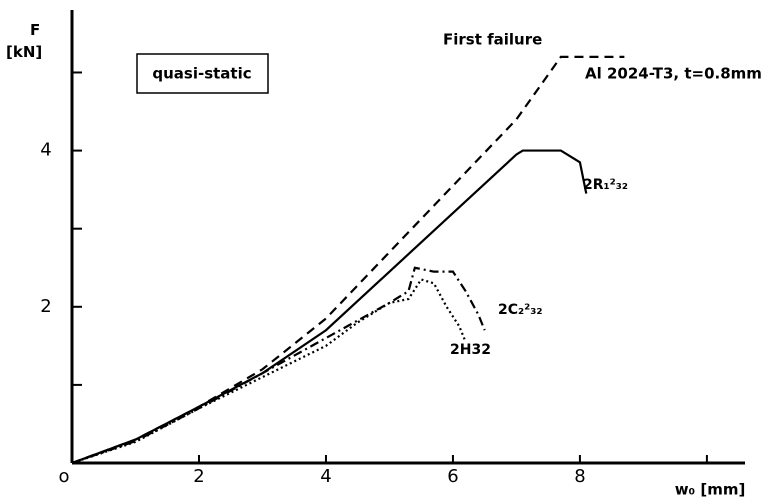 The width and height of the screenshot is (772, 502). Describe the element at coordinates (452, 476) in the screenshot. I see `x-tick-label: 6` at that location.